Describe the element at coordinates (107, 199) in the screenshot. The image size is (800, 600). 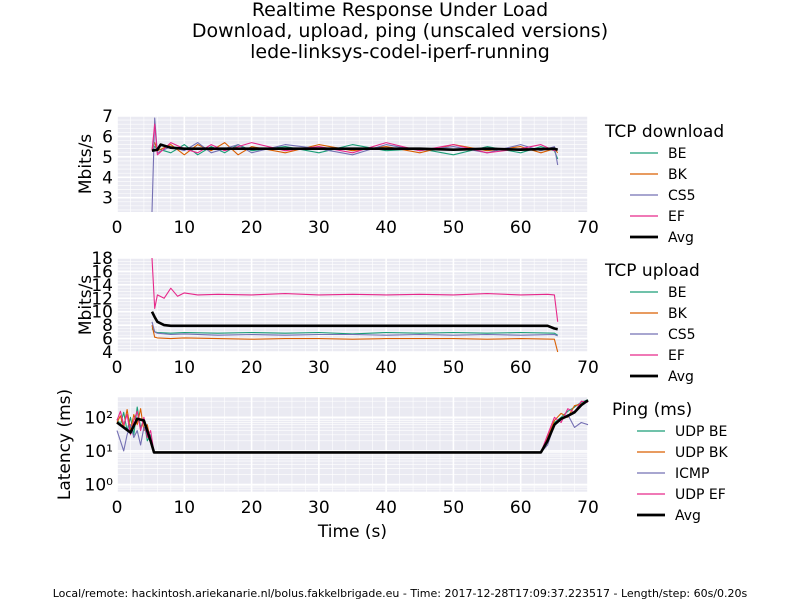
I see `y-tick-label: 3` at that location.